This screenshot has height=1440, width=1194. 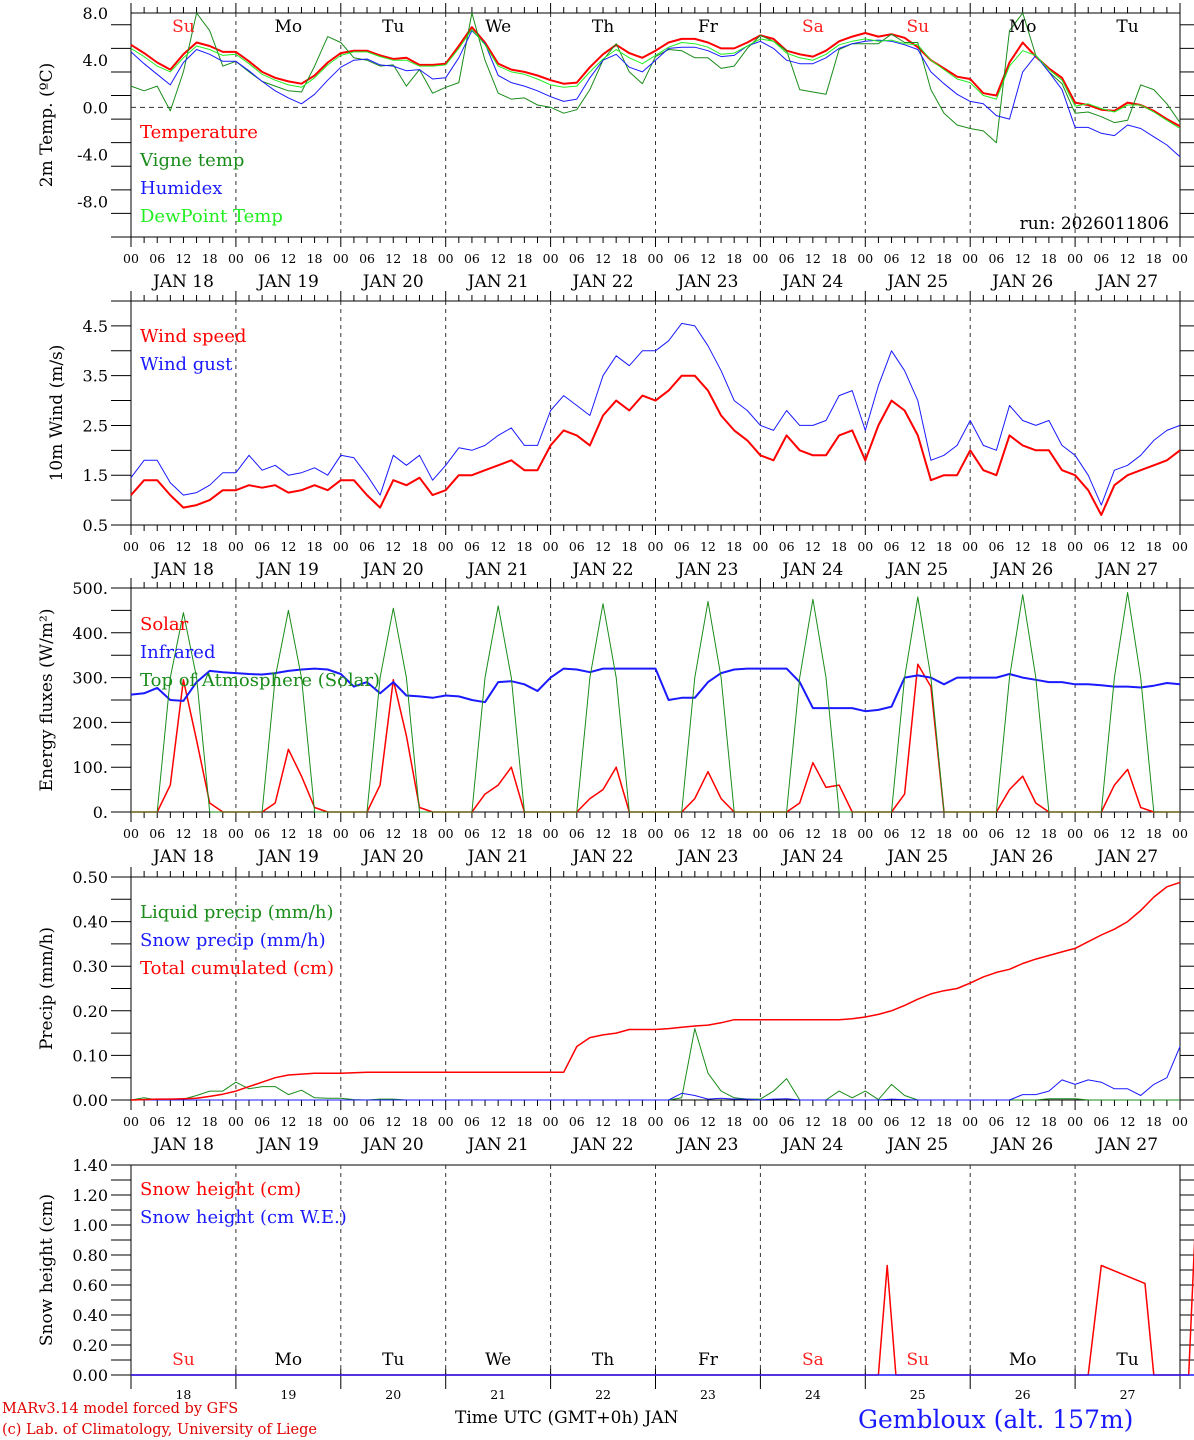 What do you see at coordinates (287, 857) in the screenshot?
I see `date-label: JAN 19` at bounding box center [287, 857].